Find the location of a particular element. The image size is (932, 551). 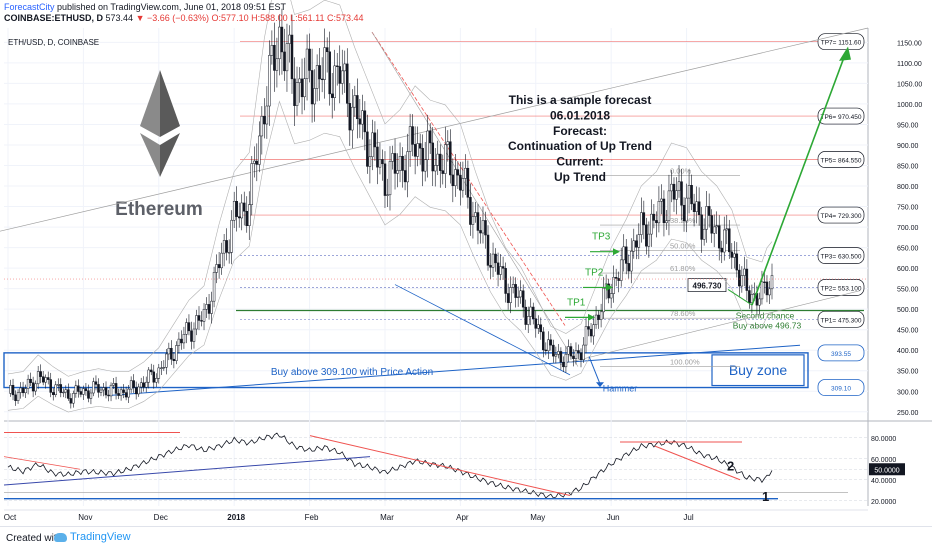

x-tick-label: May is located at coordinates (537, 517).